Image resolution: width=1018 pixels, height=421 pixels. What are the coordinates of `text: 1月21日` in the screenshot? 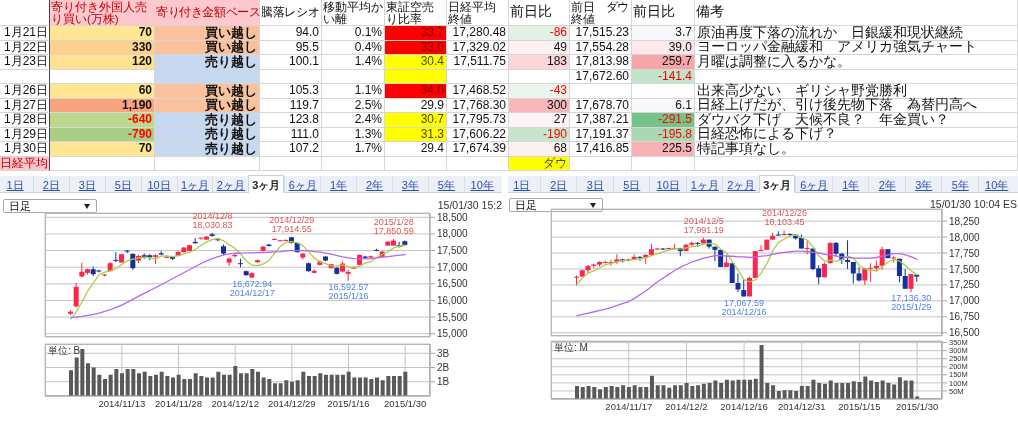 It's located at (25, 32).